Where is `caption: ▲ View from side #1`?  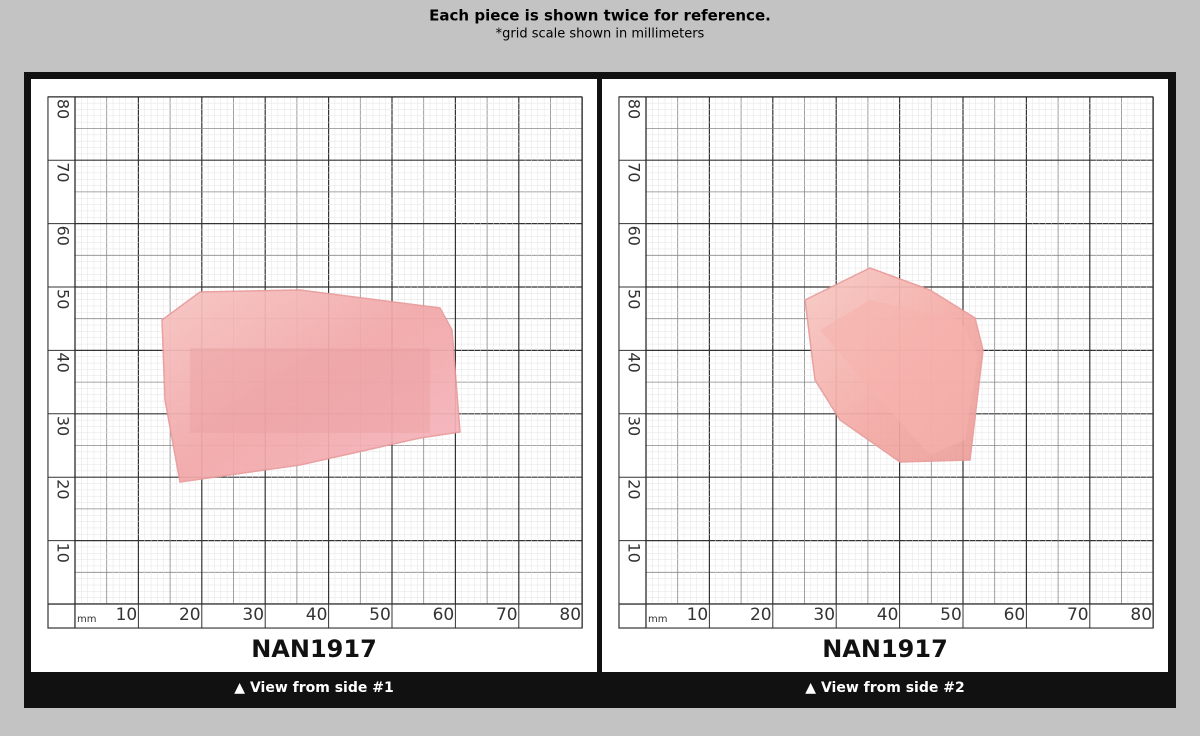 caption: ▲ View from side #1 is located at coordinates (313, 688).